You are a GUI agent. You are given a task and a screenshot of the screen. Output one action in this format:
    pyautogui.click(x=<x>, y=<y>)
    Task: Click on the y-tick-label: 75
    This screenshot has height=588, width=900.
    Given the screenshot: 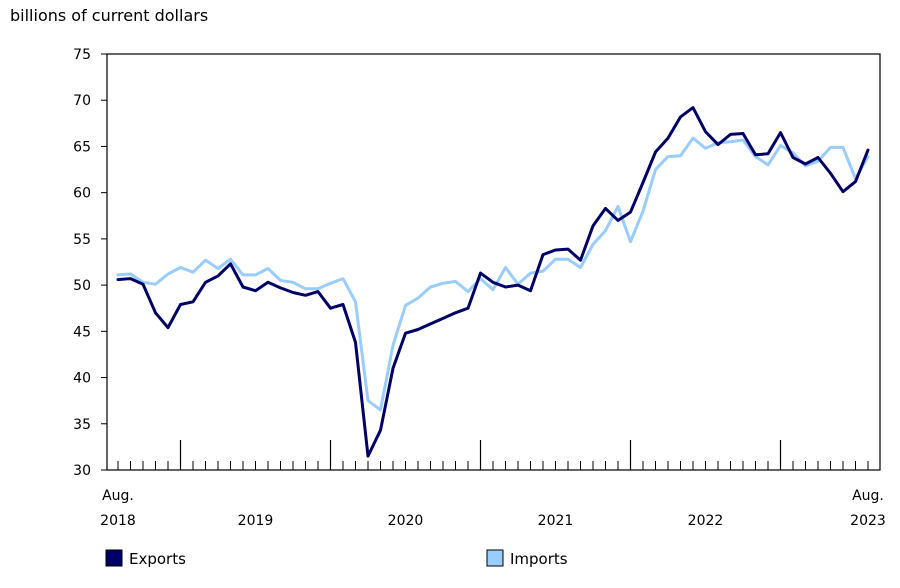 What is the action you would take?
    pyautogui.click(x=82, y=55)
    